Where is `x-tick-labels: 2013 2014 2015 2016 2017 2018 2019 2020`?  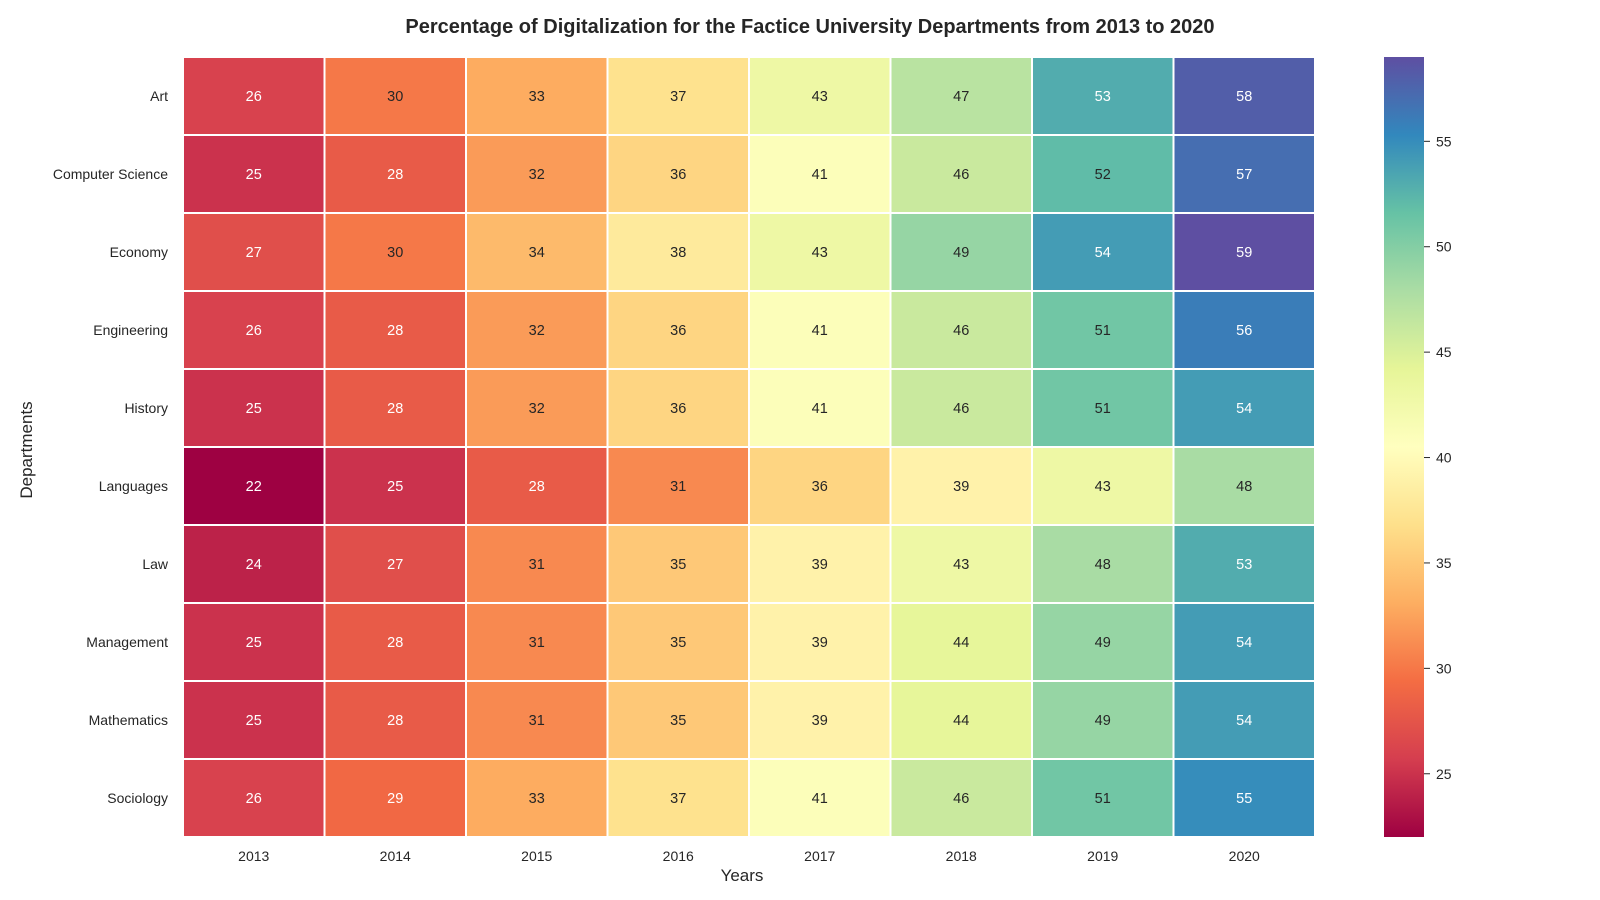 x-tick-labels: 2013 2014 2015 2016 2017 2018 2019 2020 is located at coordinates (749, 856).